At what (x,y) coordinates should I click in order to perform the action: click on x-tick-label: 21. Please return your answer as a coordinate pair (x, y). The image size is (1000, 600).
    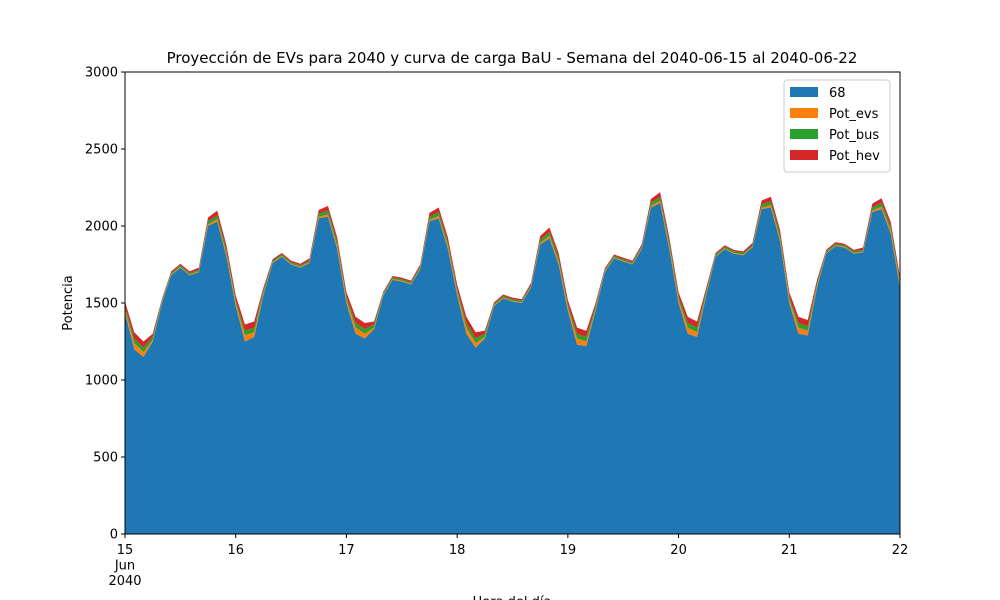
    Looking at the image, I should click on (789, 550).